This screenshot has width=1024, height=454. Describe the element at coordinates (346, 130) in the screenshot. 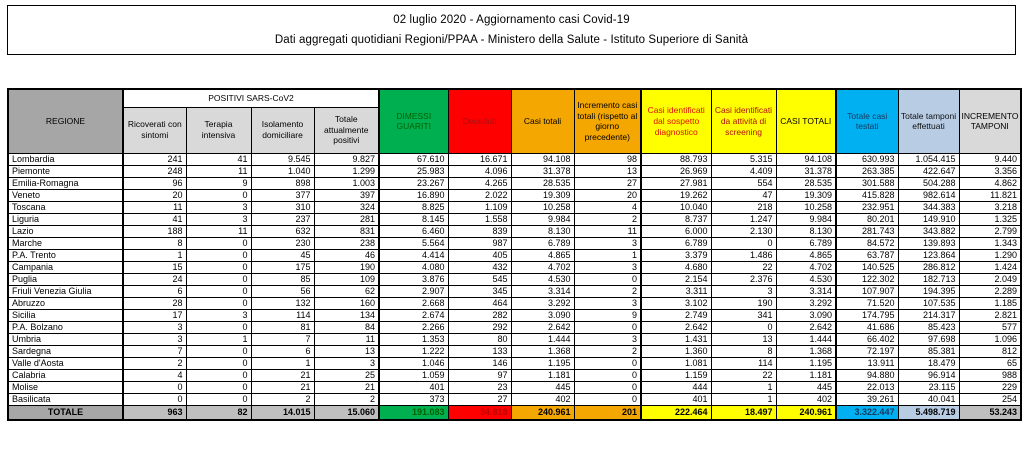

I see `col-header-attualmente-positivi: Totale attualmente positivi` at that location.